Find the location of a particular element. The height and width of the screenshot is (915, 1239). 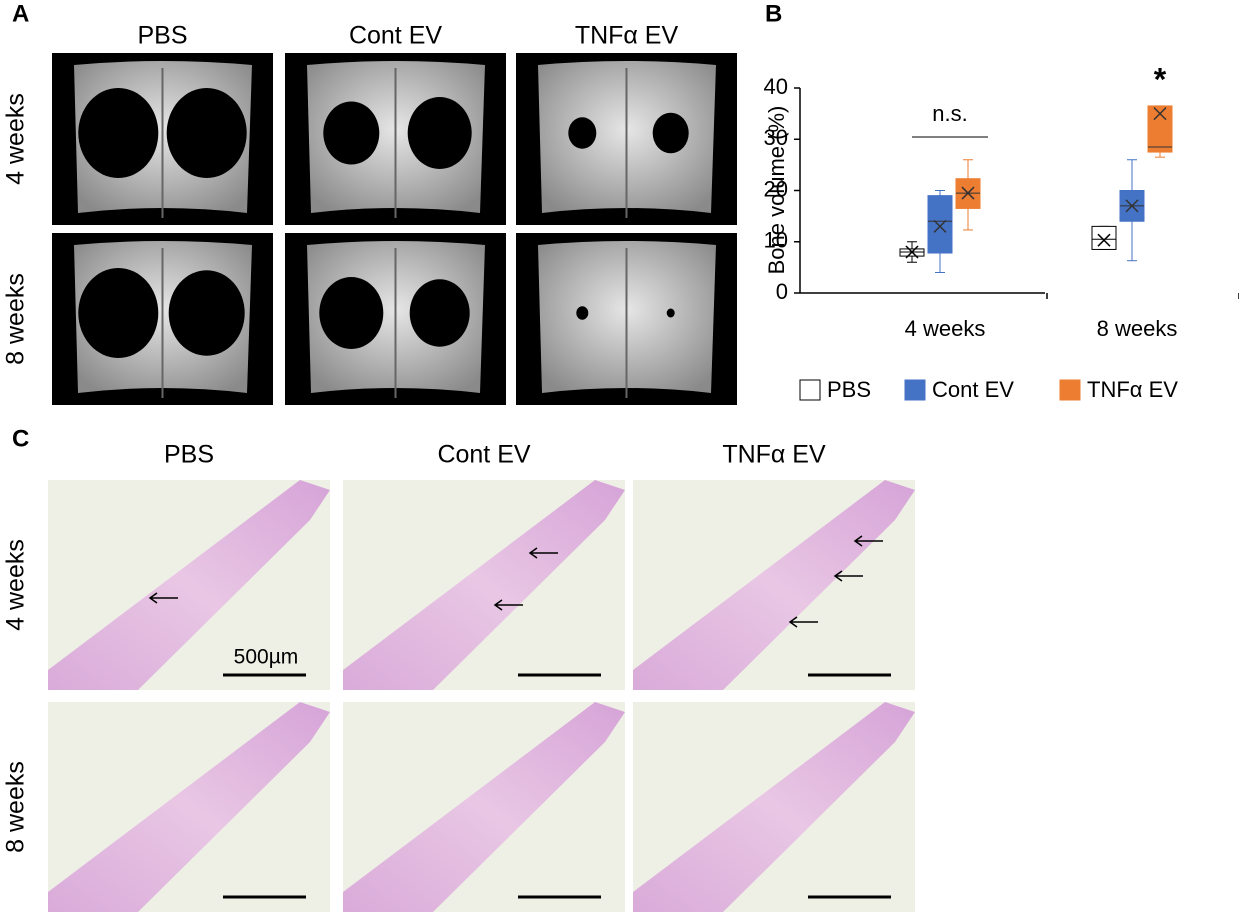

legend-label: TNFα EV is located at coordinates (1132, 389).